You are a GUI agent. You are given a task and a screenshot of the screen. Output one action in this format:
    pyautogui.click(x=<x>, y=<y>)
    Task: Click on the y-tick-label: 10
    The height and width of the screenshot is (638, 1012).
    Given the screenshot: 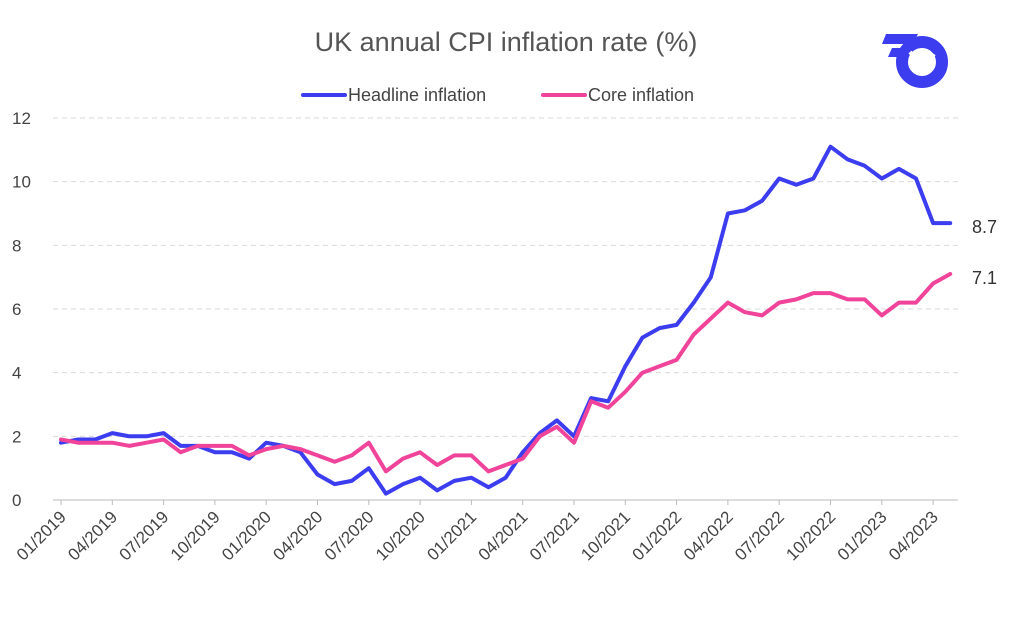 What is the action you would take?
    pyautogui.click(x=21, y=182)
    